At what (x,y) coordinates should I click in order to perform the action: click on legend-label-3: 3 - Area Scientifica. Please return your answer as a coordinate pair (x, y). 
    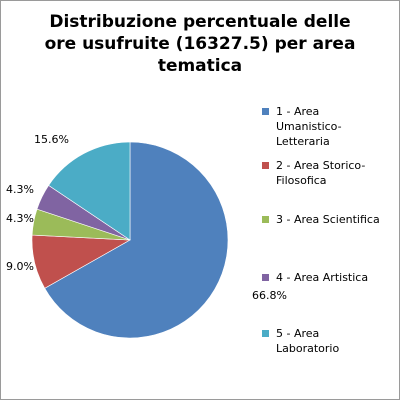
    Looking at the image, I should click on (328, 219).